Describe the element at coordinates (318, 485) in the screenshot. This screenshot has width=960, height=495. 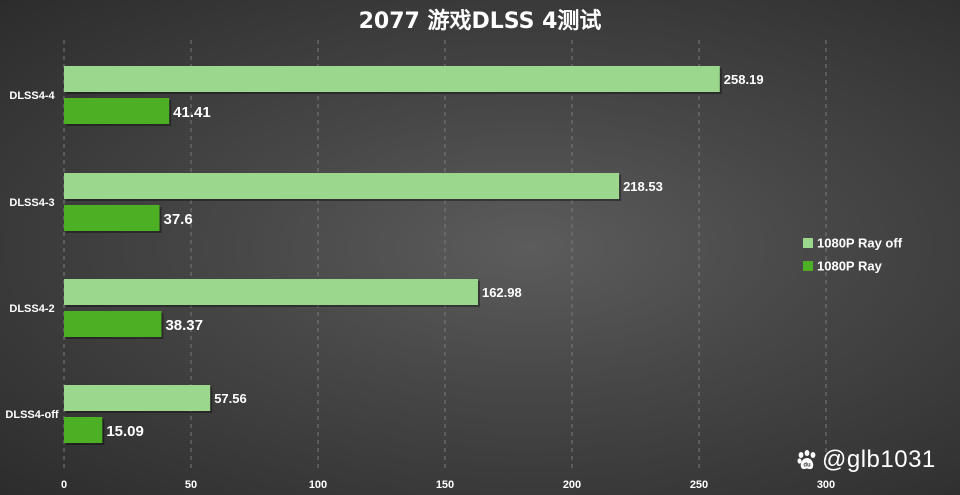
I see `x-tick-label: 100` at that location.